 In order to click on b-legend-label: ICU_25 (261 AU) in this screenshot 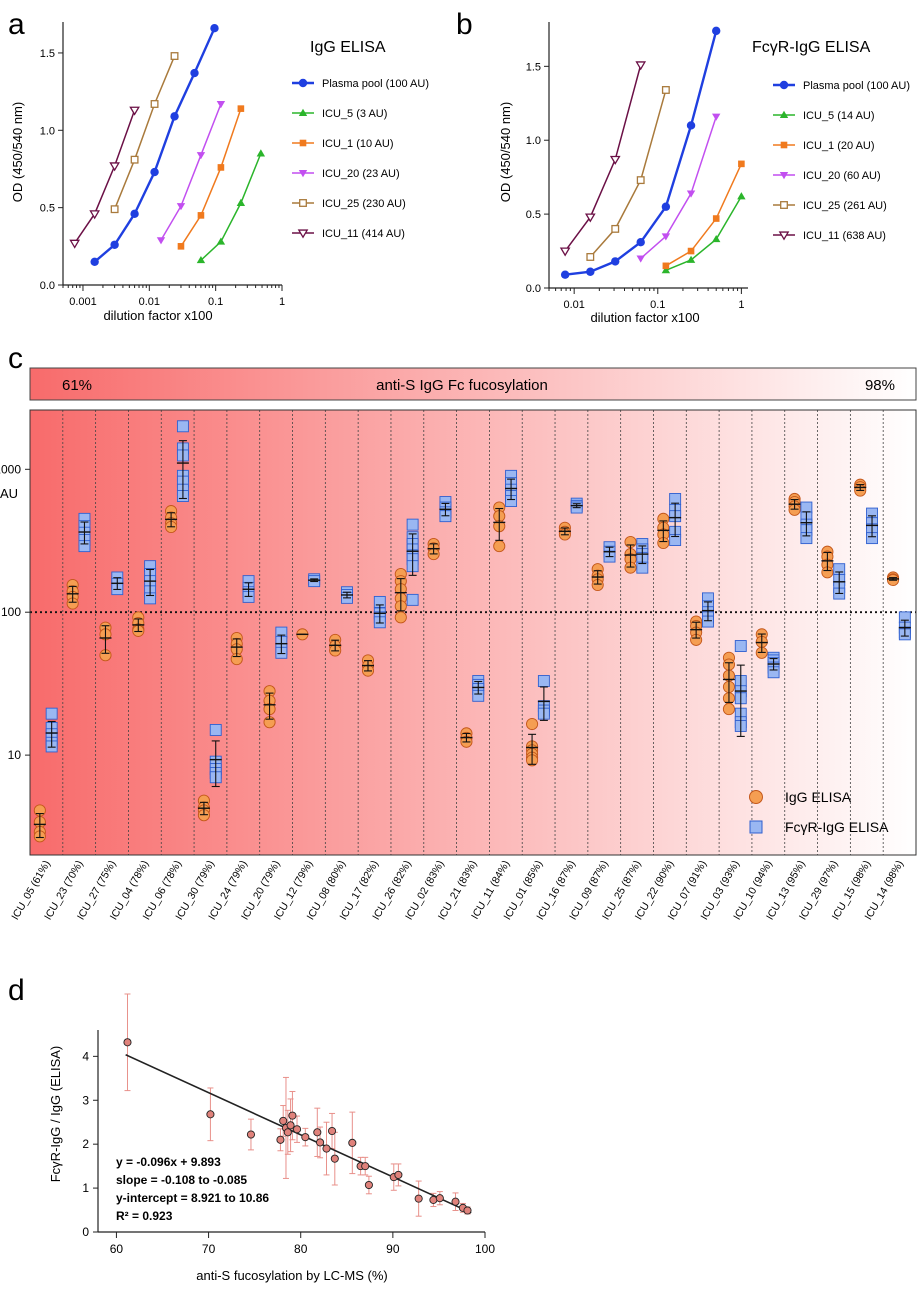, I will do `click(845, 206)`.